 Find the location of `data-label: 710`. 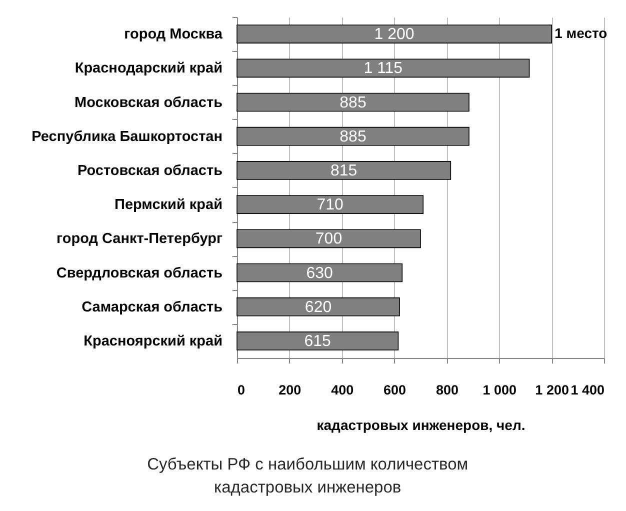

data-label: 710 is located at coordinates (330, 205).